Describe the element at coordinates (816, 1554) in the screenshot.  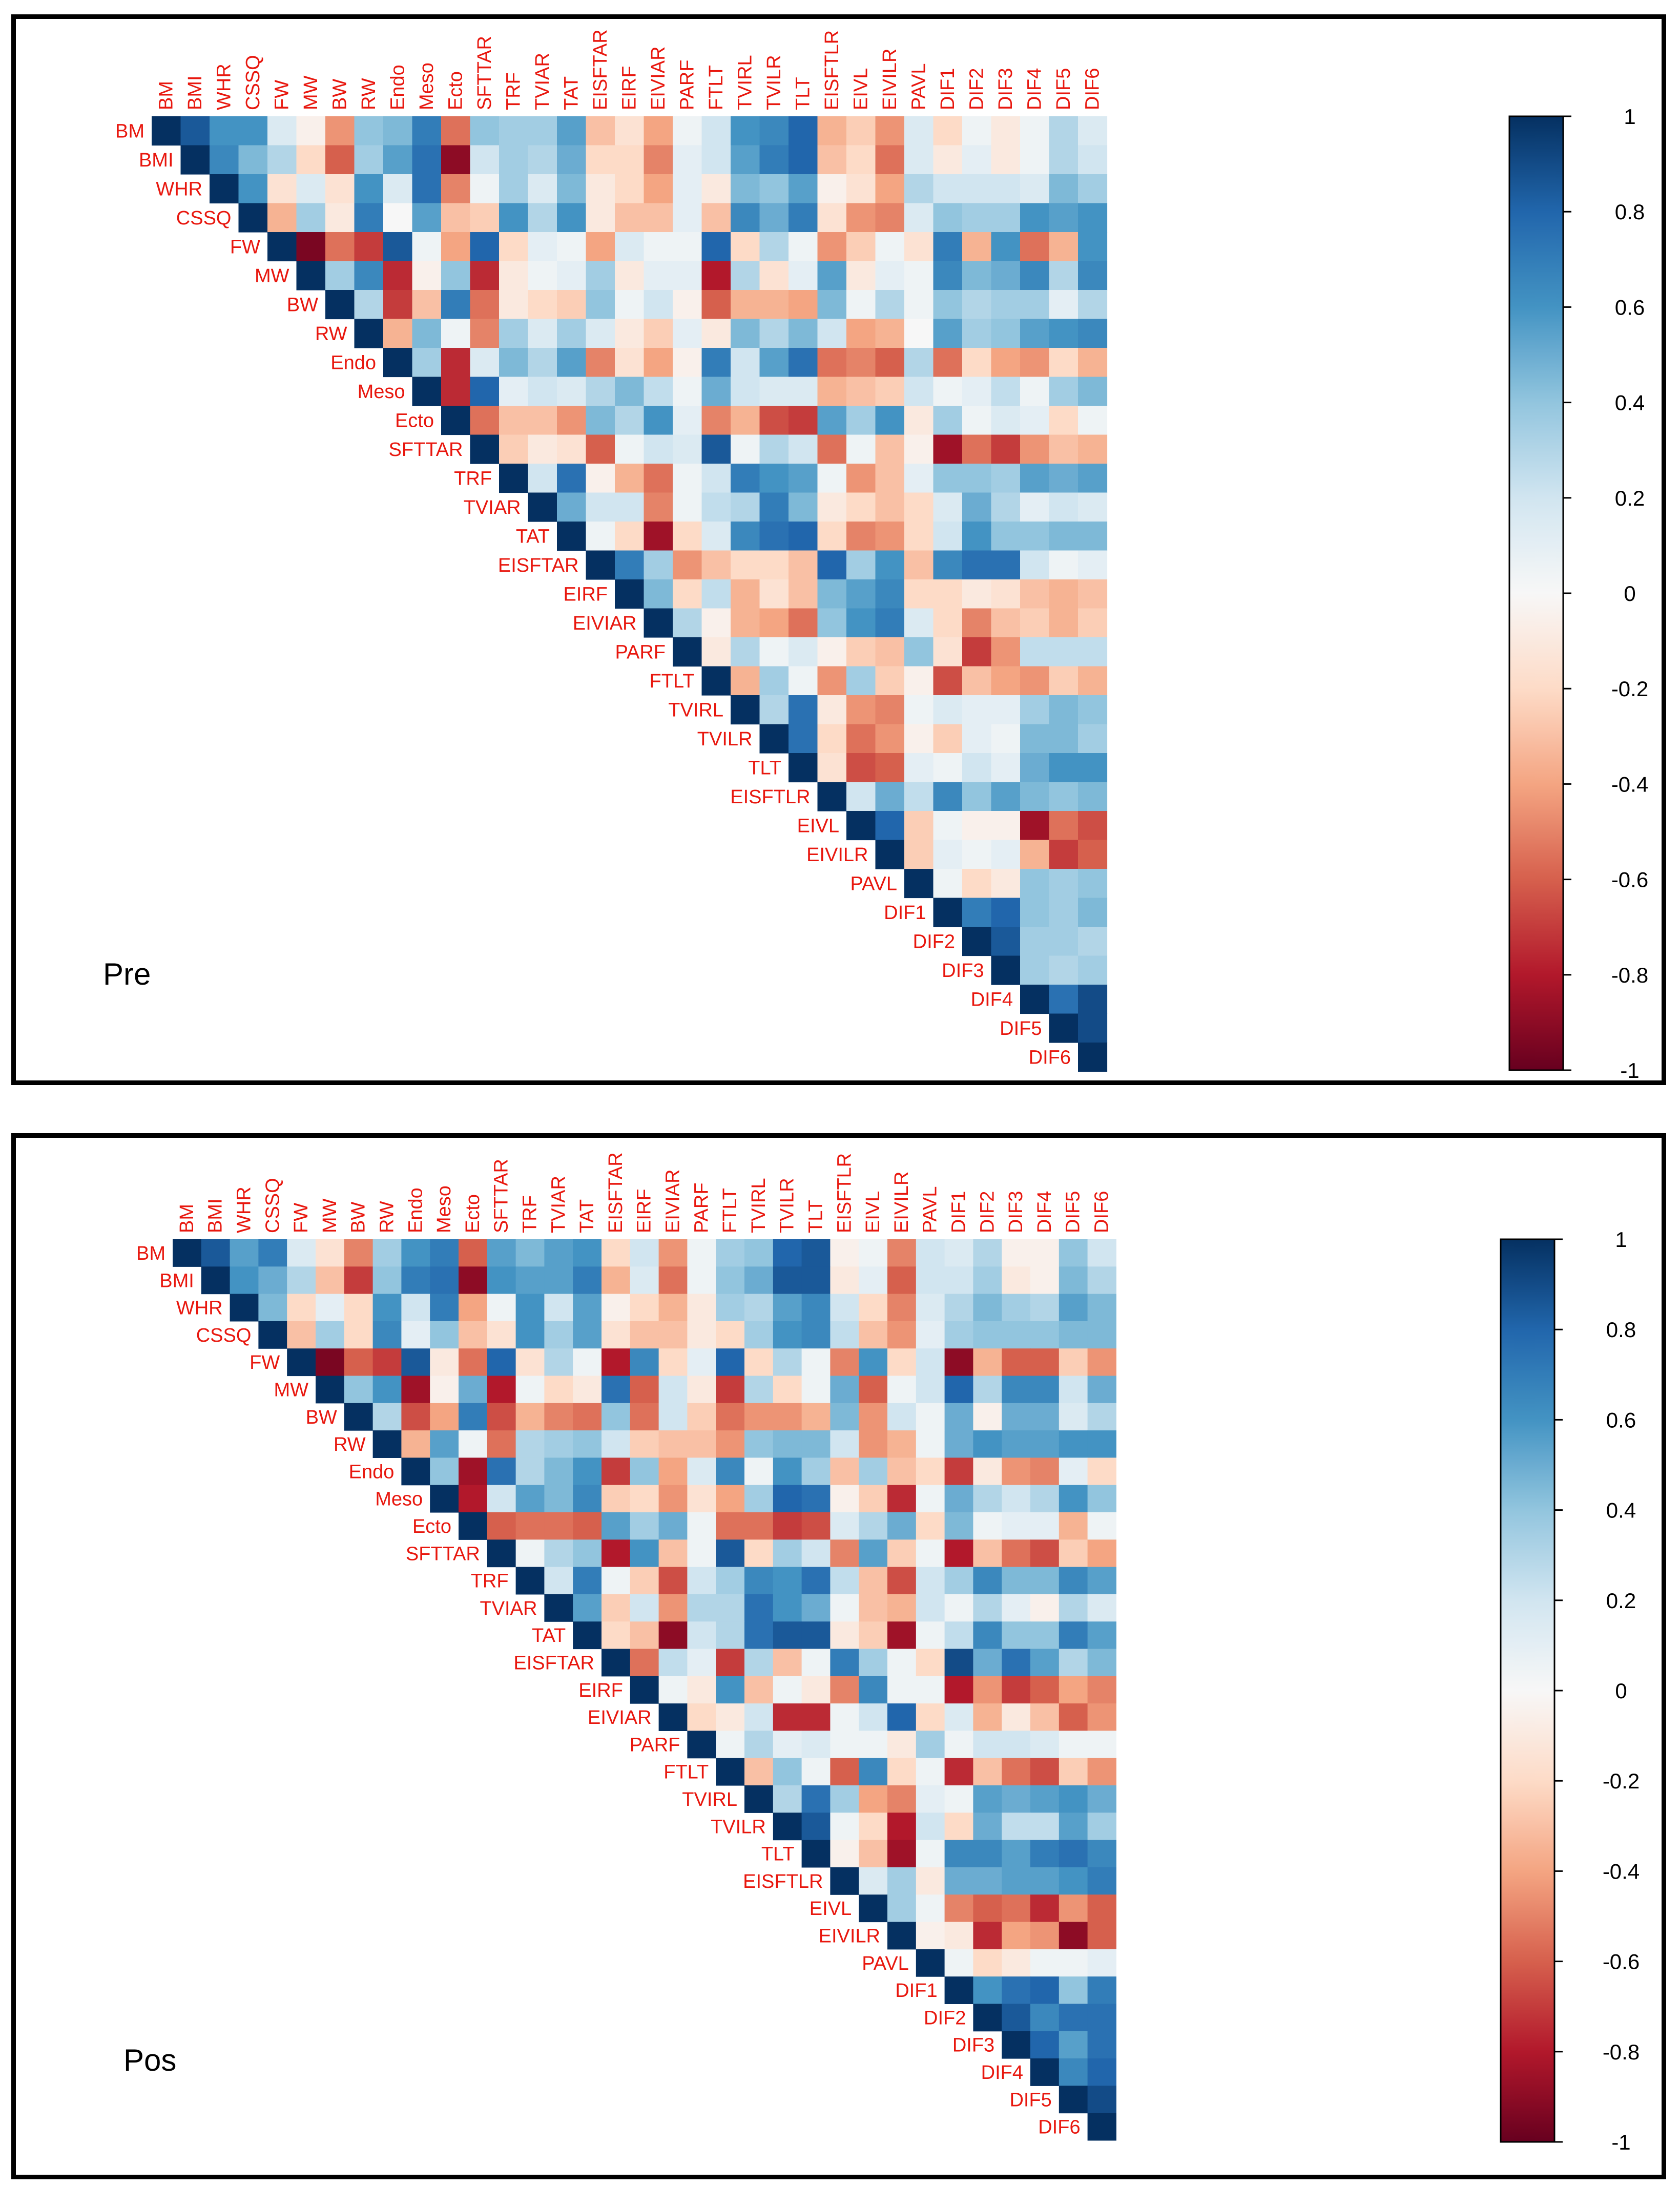
I see `cell-sfttar-tlt` at that location.